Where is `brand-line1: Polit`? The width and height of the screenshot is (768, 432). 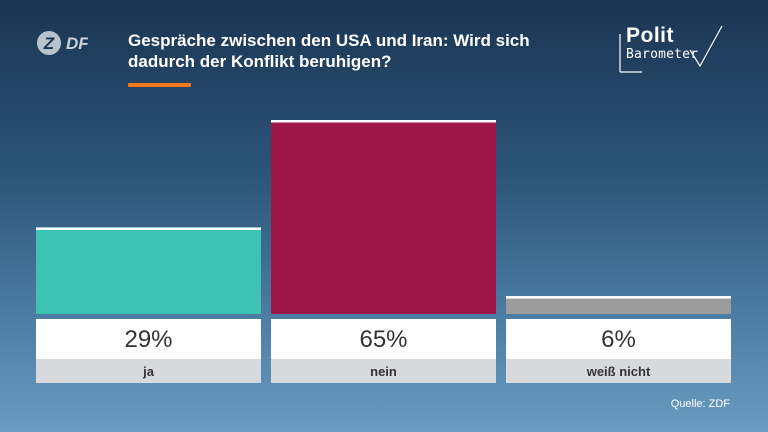
brand-line1: Polit is located at coordinates (650, 35).